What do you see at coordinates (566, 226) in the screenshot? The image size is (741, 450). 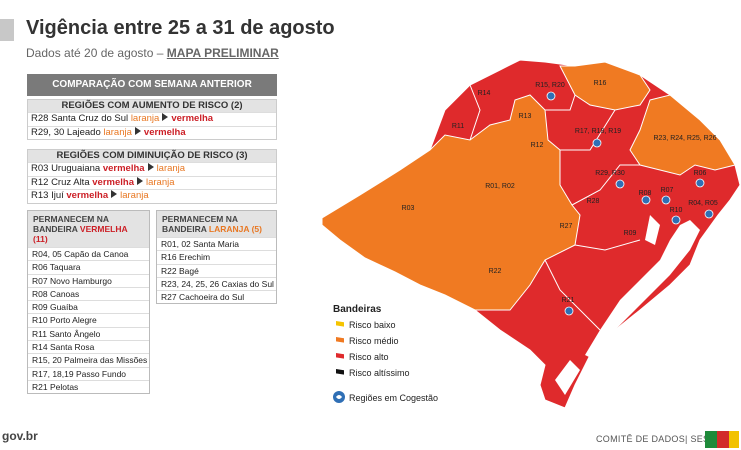 I see `region-label: R27` at bounding box center [566, 226].